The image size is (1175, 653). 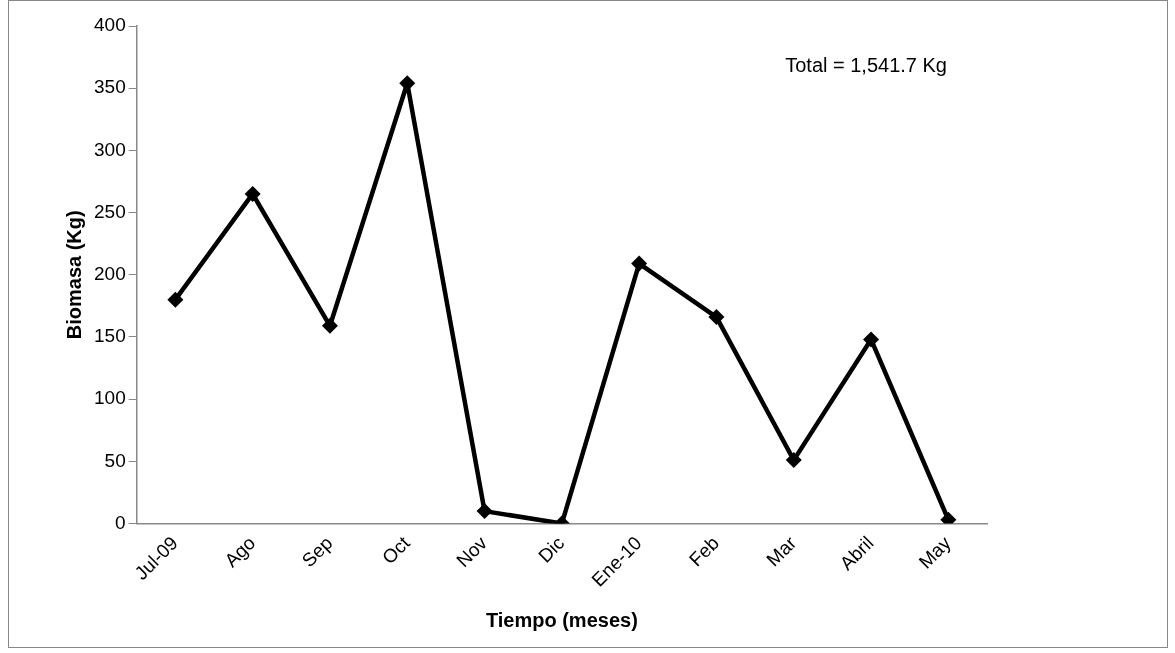 I want to click on annotation: Total = 1,541.7 Kg, so click(x=866, y=64).